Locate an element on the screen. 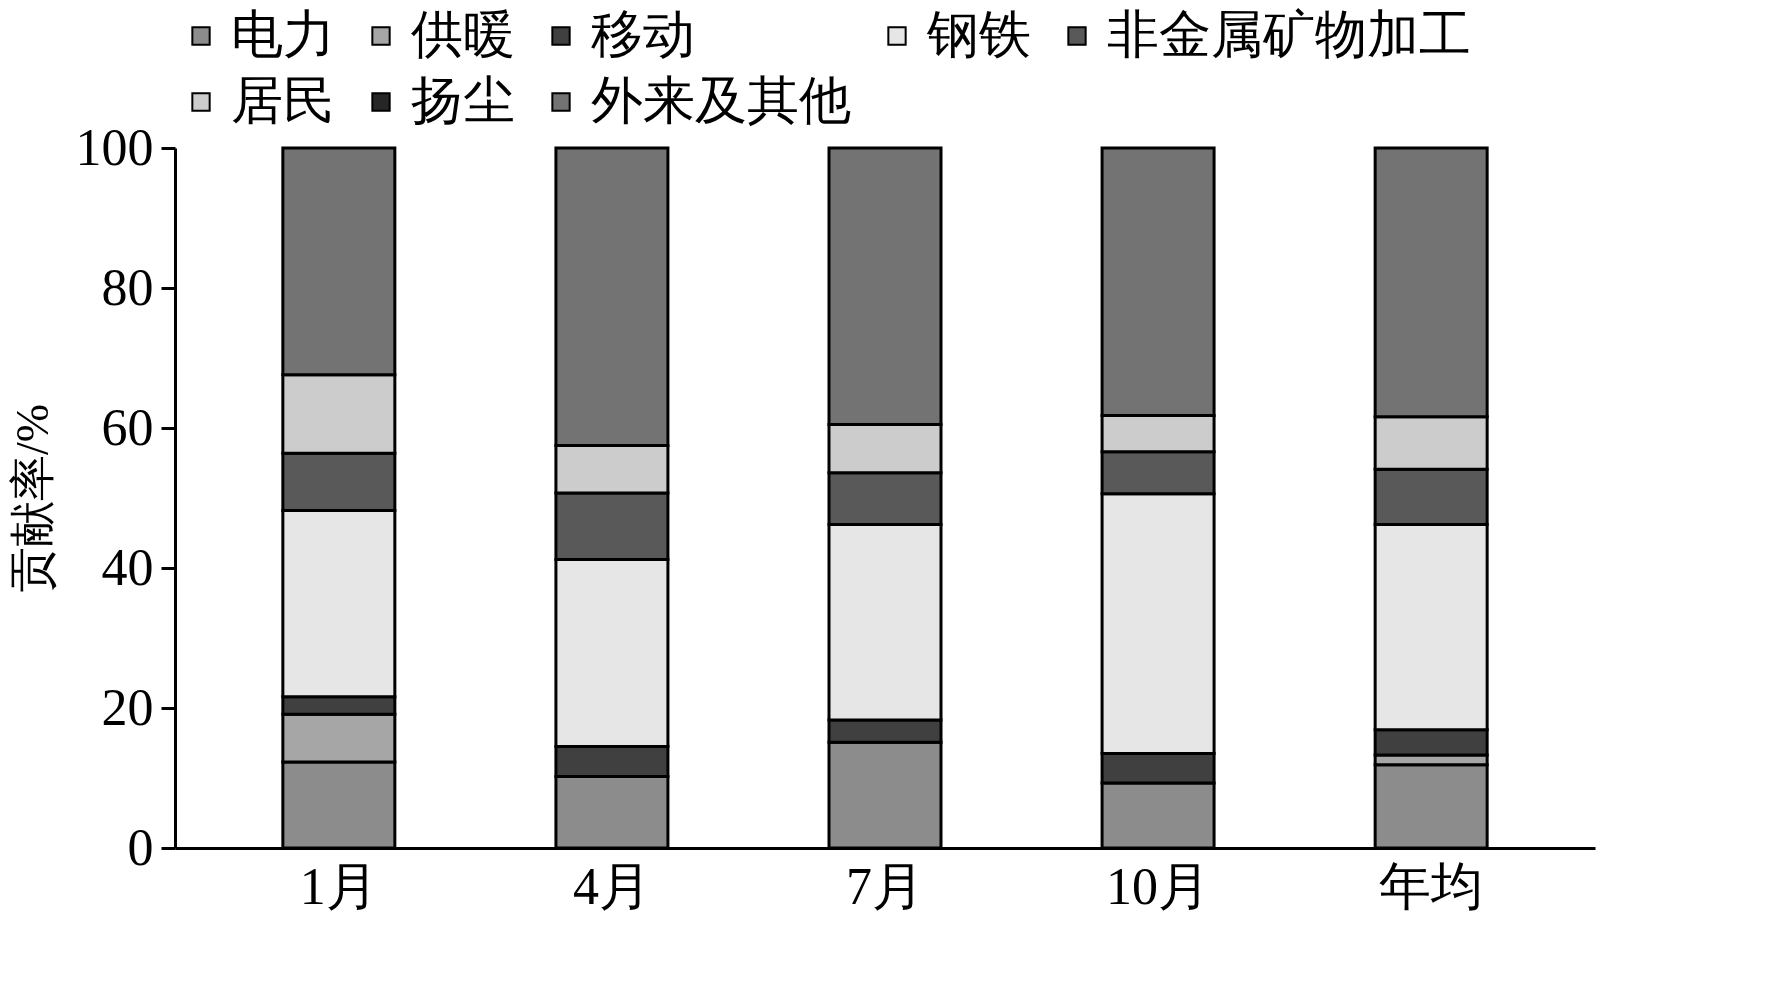 Image resolution: width=1772 pixels, height=999 pixels. x-tick-label: 年均 is located at coordinates (1431, 886).